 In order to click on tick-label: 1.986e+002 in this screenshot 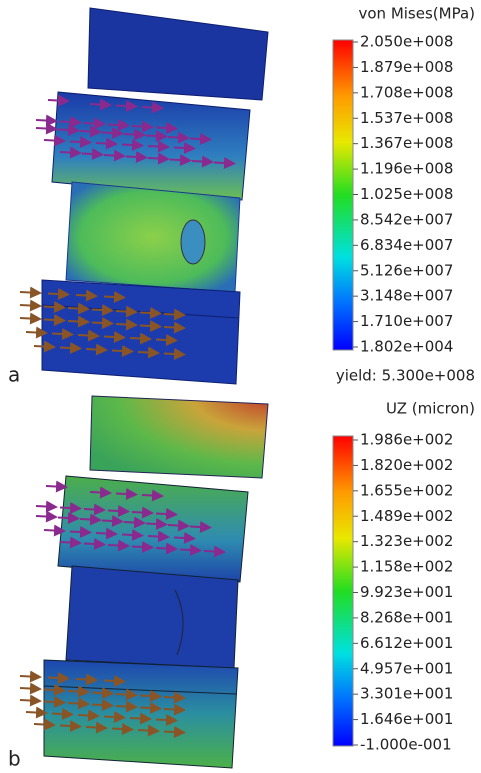, I will do `click(406, 440)`.